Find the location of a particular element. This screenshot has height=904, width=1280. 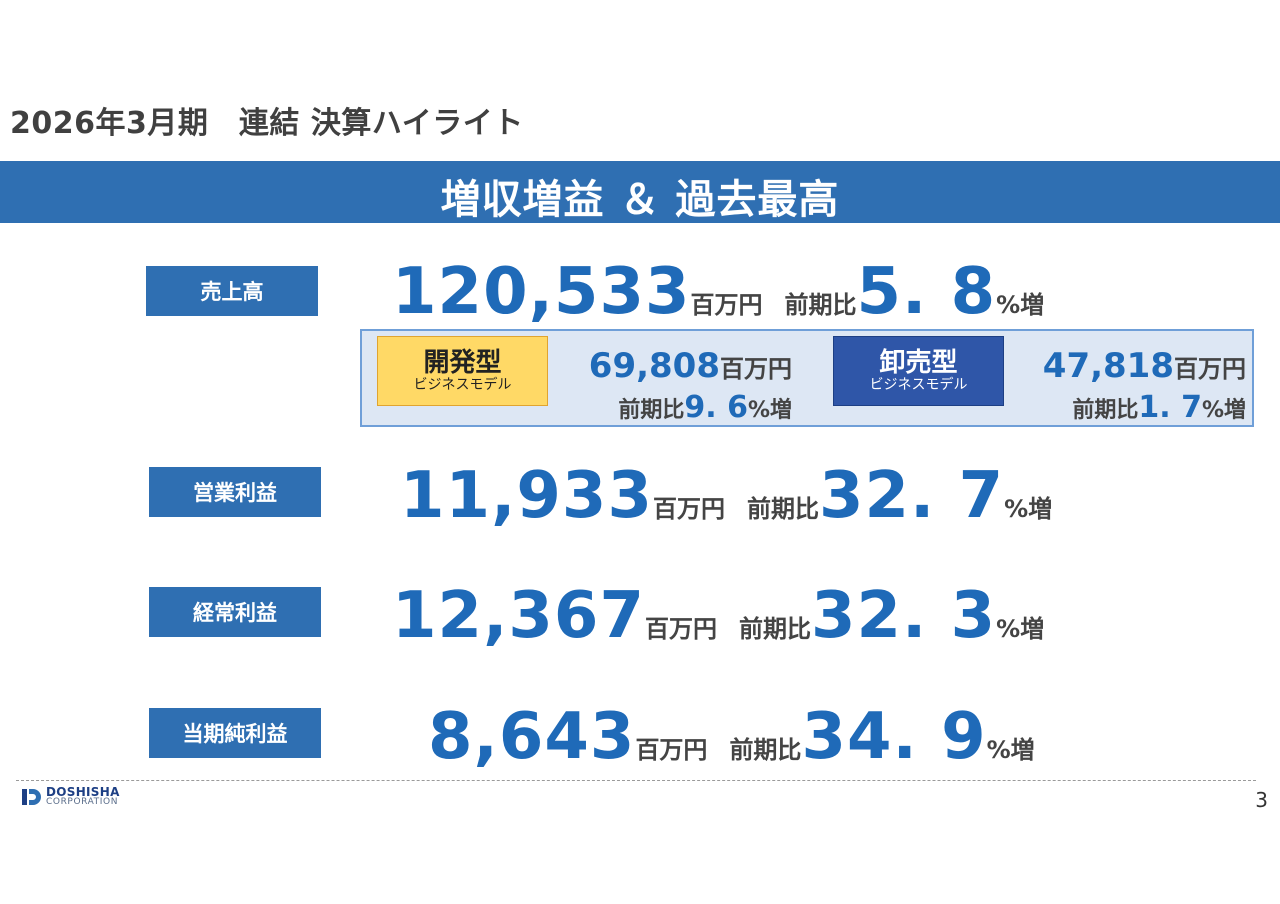

net-sales-pct: 5. 8 is located at coordinates (926, 292).